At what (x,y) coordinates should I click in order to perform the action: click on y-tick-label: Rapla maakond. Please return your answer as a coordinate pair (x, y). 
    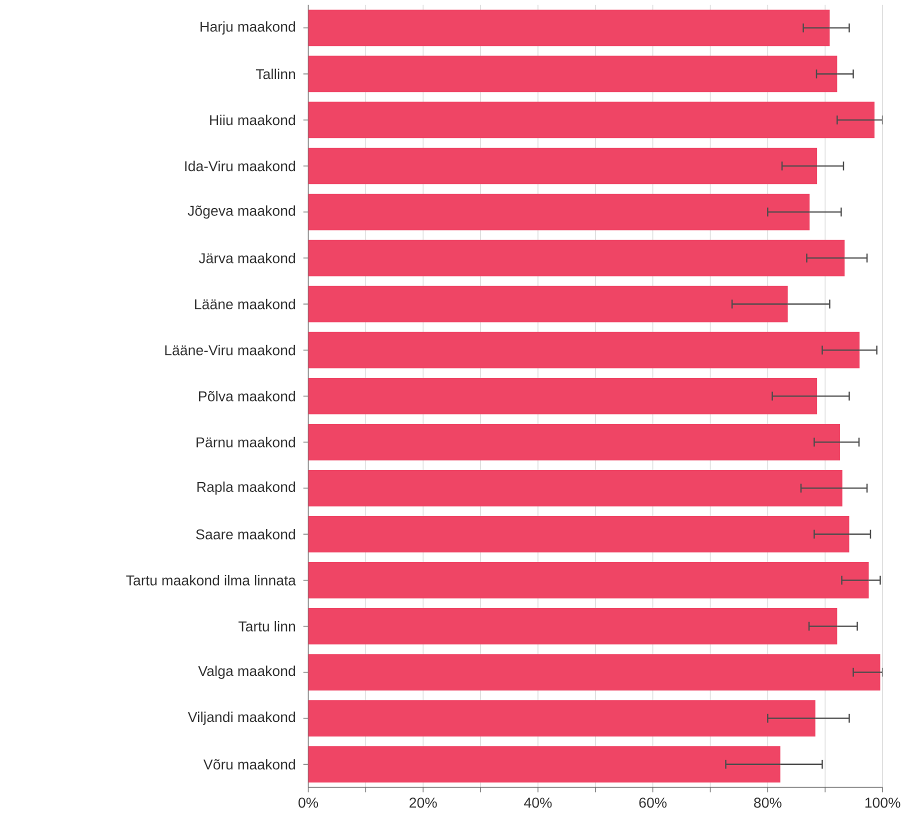
    Looking at the image, I should click on (246, 488).